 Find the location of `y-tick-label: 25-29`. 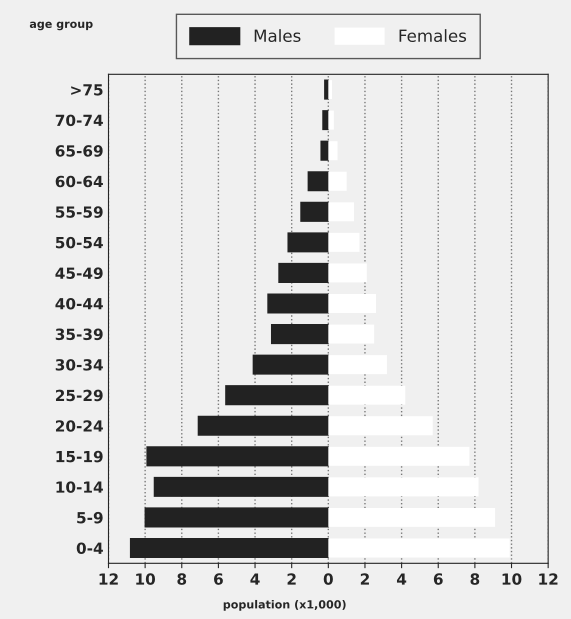

y-tick-label: 25-29 is located at coordinates (79, 396).